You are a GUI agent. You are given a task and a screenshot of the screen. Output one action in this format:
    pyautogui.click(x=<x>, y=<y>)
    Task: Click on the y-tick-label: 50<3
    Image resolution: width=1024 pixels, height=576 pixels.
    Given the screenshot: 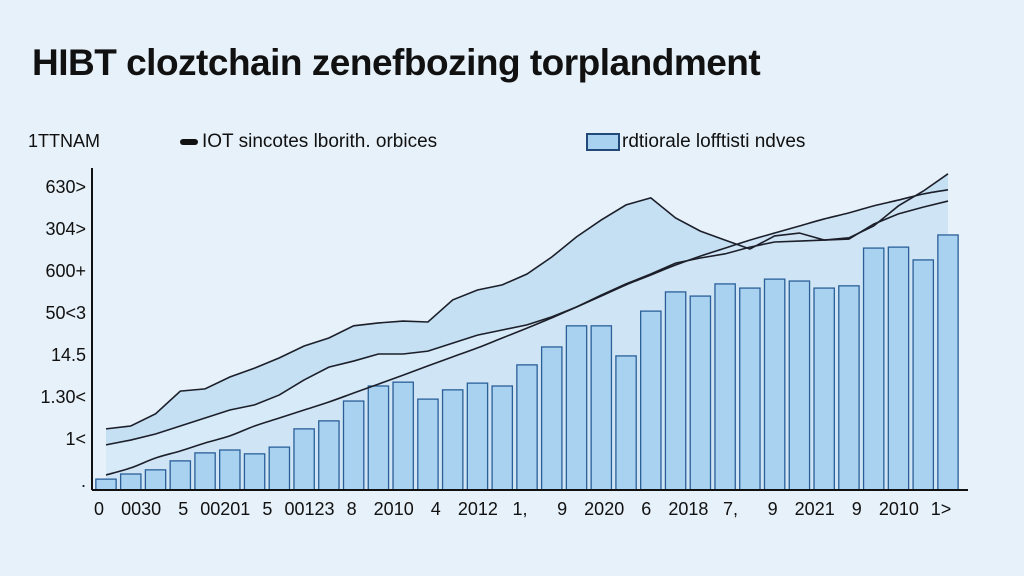 What is the action you would take?
    pyautogui.click(x=65, y=313)
    